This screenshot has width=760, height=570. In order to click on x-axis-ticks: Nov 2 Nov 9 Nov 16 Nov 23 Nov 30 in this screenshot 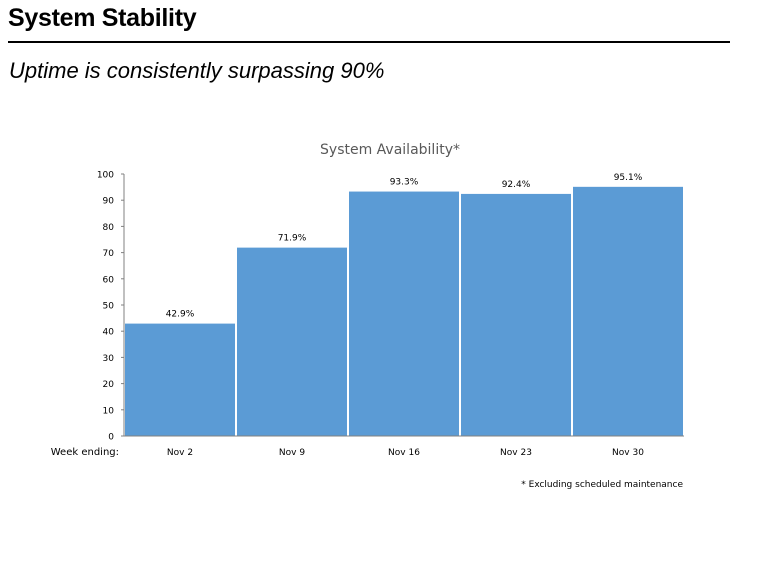, I will do `click(405, 453)`.